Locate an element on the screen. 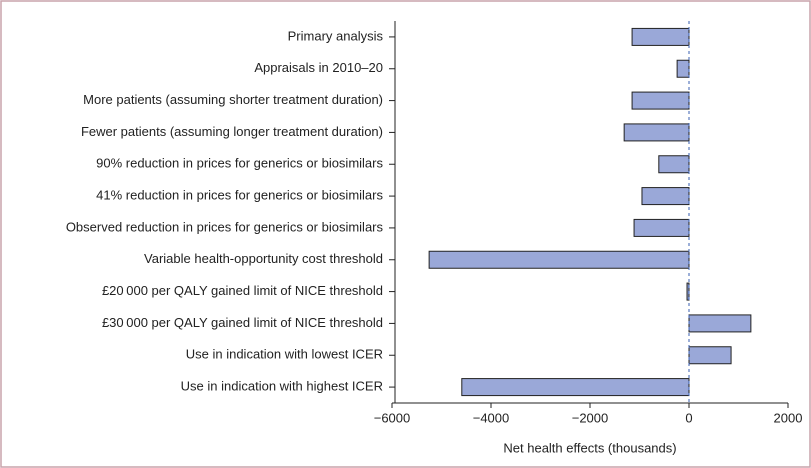 The image size is (811, 468). y-tick-label: Use in indication with highest ICER is located at coordinates (282, 386).